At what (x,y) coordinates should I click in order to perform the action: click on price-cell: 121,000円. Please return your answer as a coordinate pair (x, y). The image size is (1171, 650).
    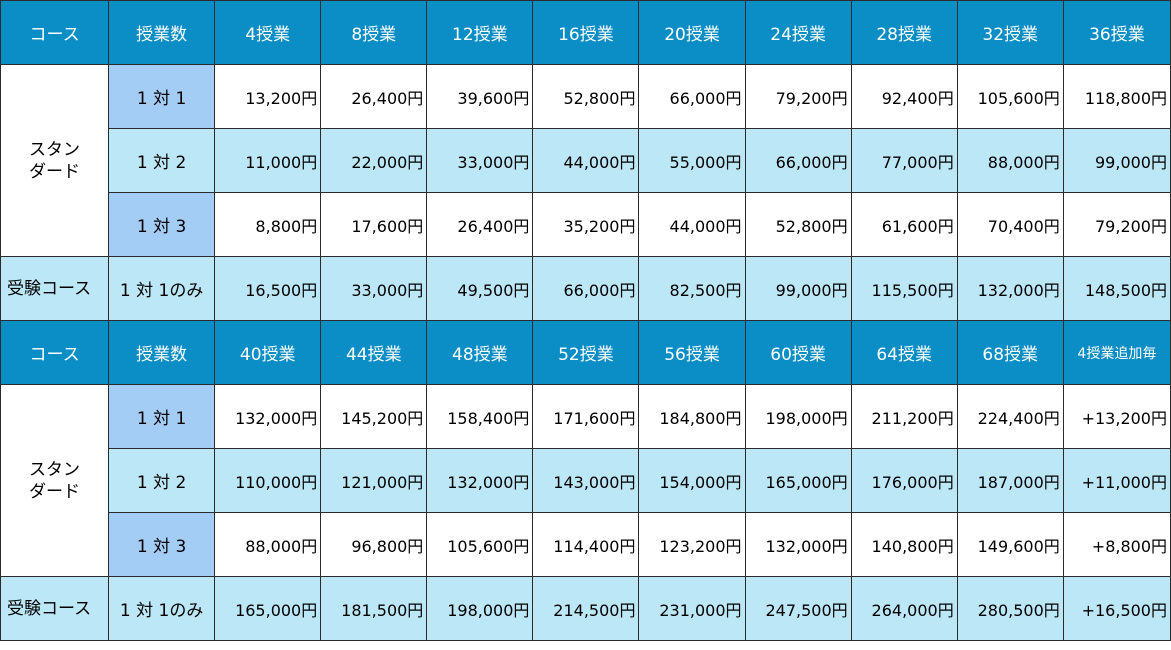
    Looking at the image, I should click on (374, 480).